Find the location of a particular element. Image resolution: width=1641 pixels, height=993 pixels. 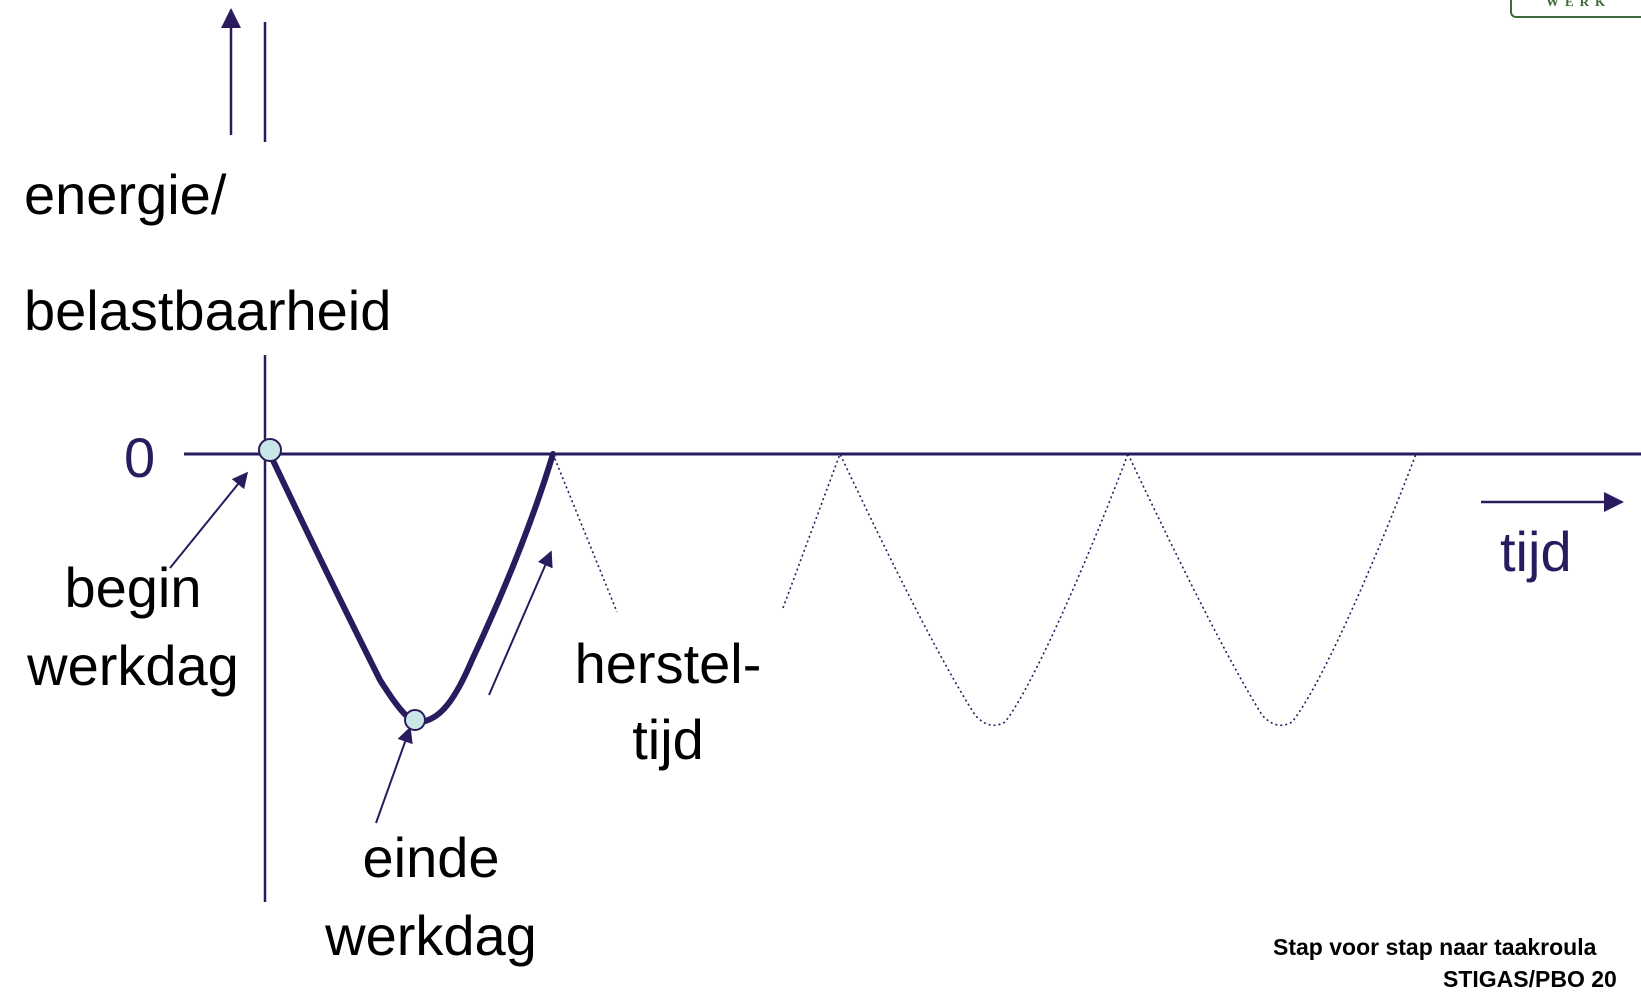

zero-label: 0 is located at coordinates (140, 457).